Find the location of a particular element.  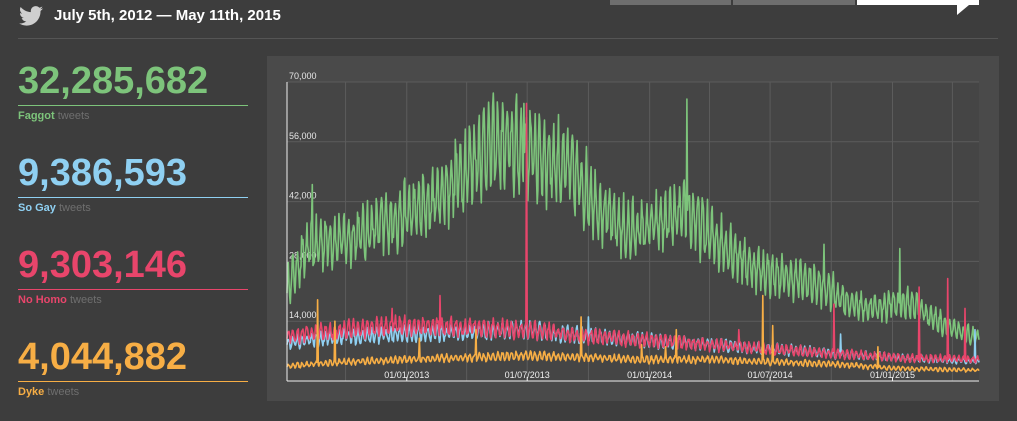

stat-count: 32,285,682 is located at coordinates (113, 81).